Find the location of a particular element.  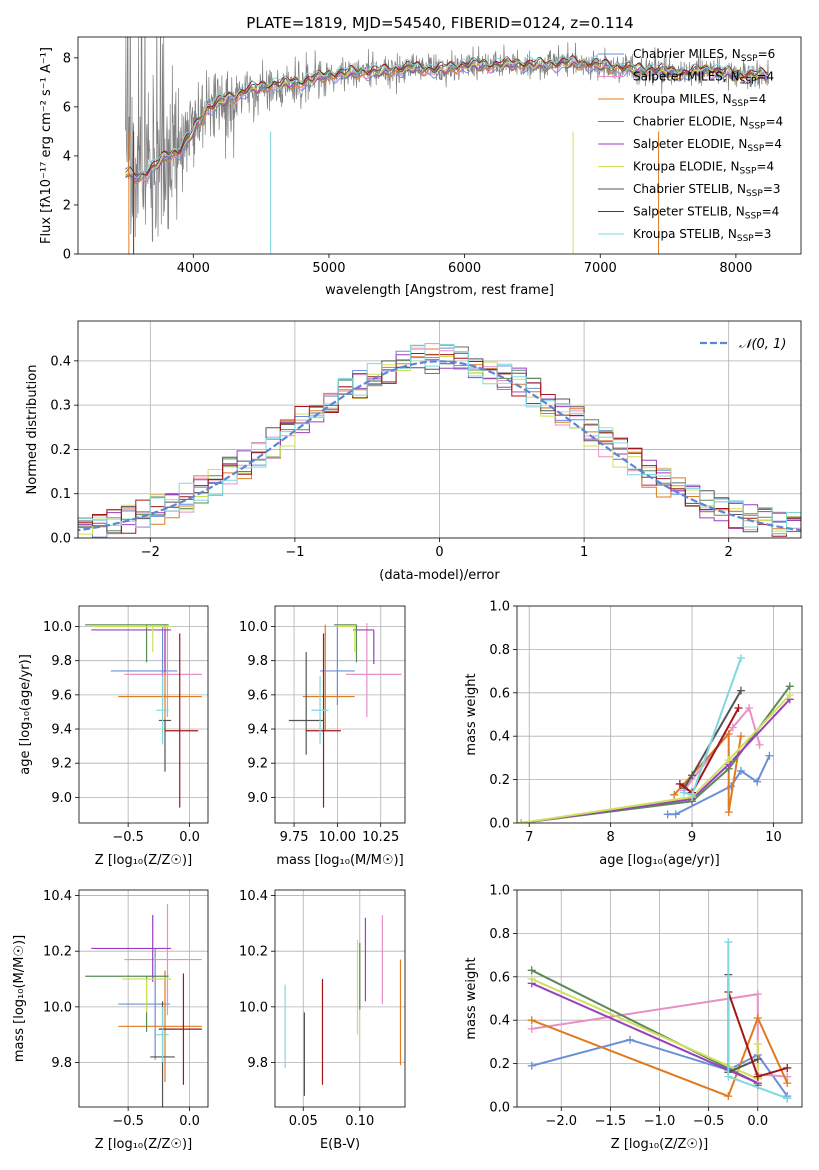

x-axis-label: age [log₁₀(age/yr)] is located at coordinates (659, 860).